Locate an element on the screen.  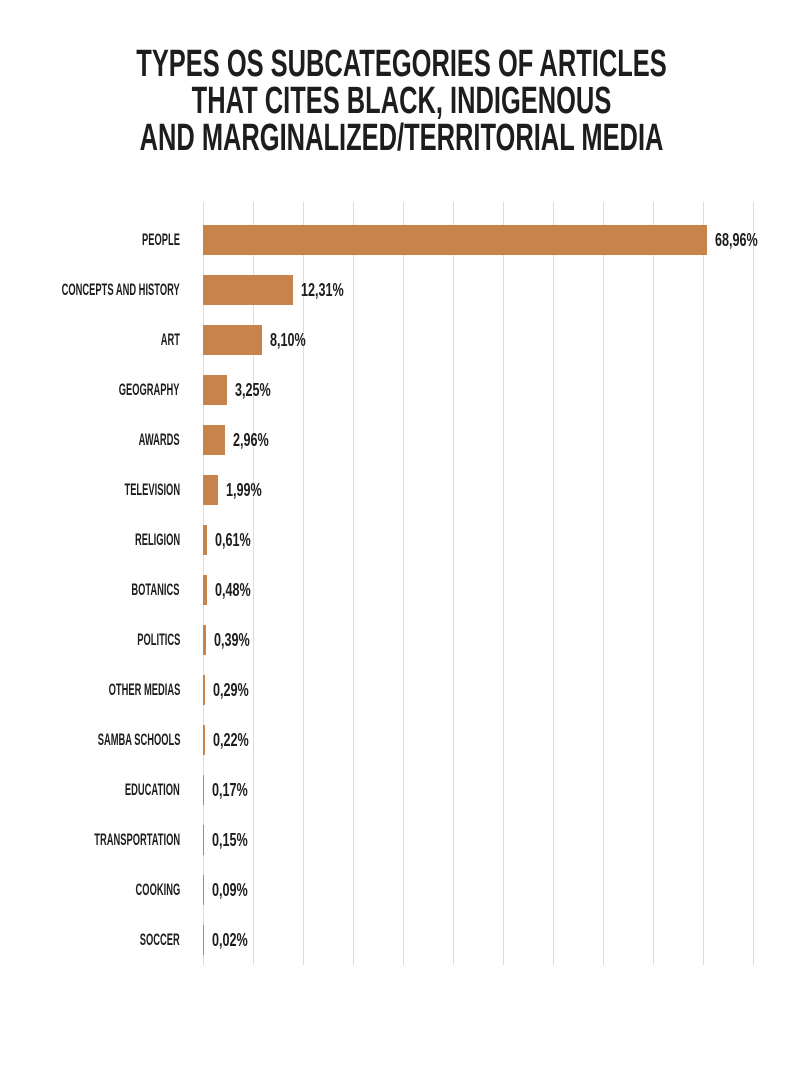
category-label: SOCCER is located at coordinates (159, 939).